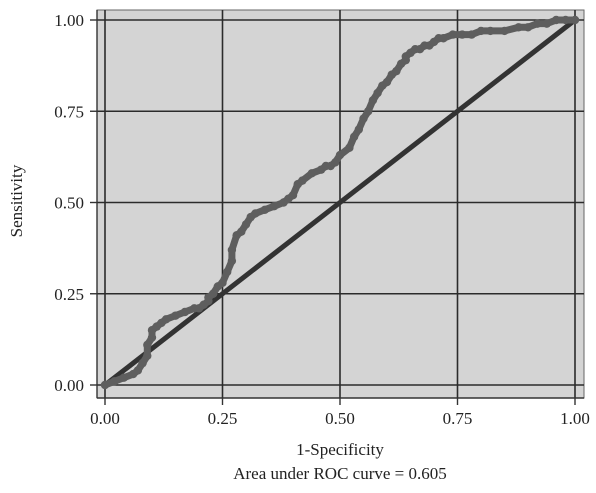  What do you see at coordinates (69, 203) in the screenshot?
I see `y-tick-label: 0.50` at bounding box center [69, 203].